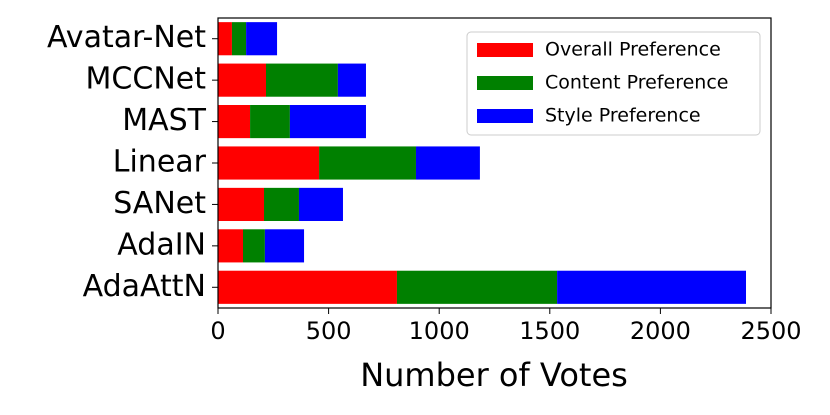 This screenshot has width=830, height=415. I want to click on legend-label: Overall Preference, so click(633, 50).